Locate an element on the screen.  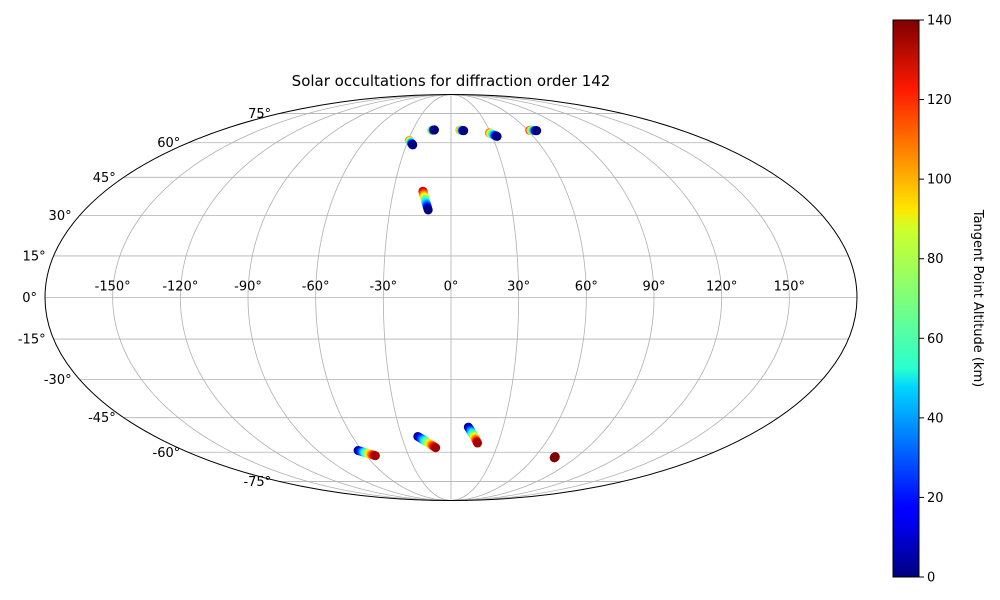
latitude-tick-label: -45° is located at coordinates (102, 418).